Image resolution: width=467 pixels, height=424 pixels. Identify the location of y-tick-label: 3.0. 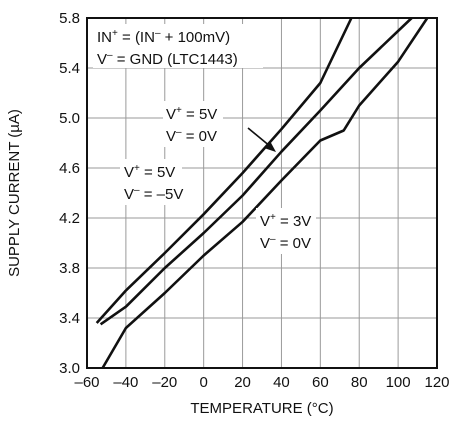
(69, 368).